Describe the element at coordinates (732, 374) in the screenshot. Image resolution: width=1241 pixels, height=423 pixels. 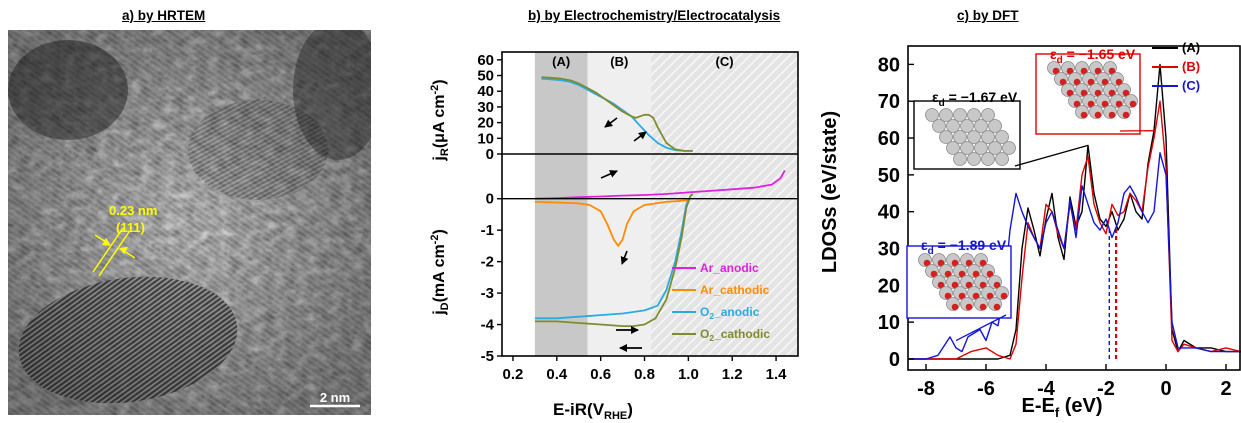
I see `x-tick-label: 1.2` at that location.